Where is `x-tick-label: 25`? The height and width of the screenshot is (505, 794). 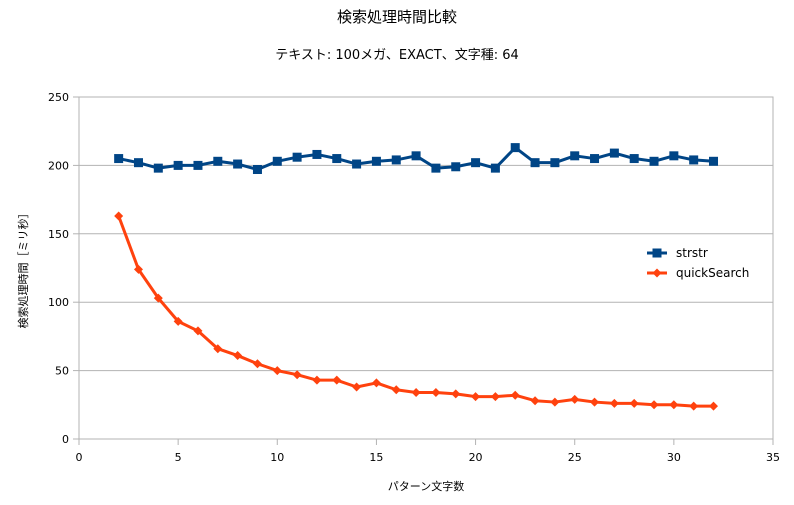
x-tick-label: 25 is located at coordinates (575, 457).